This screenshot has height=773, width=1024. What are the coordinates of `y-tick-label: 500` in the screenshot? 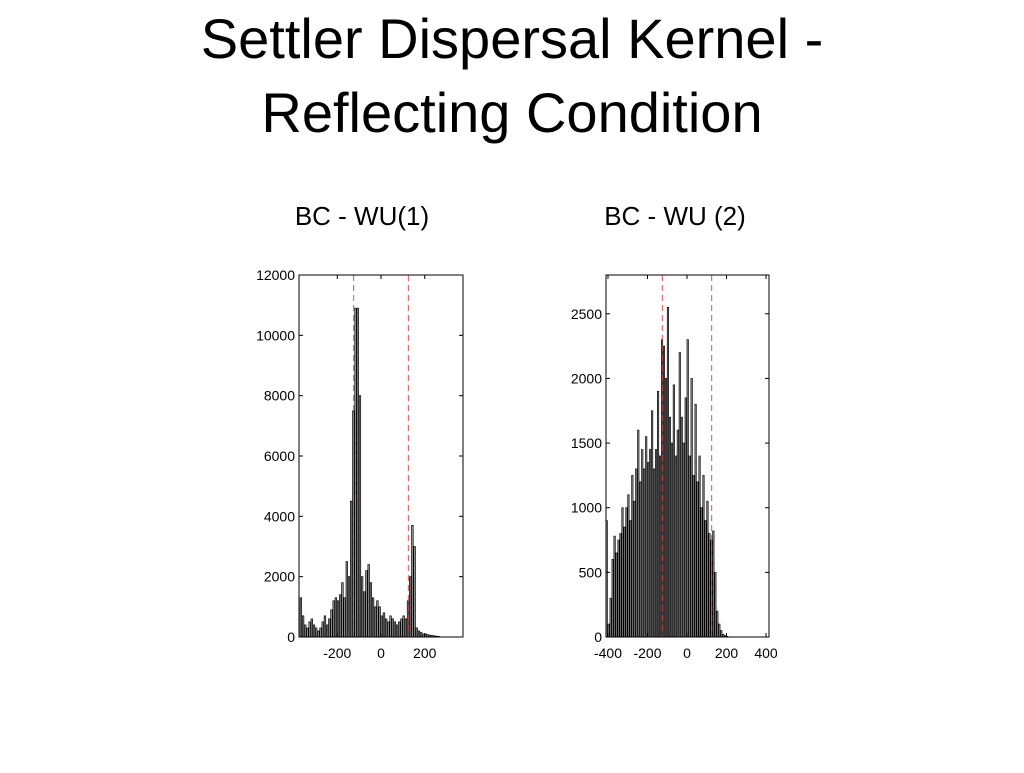 It's located at (591, 572).